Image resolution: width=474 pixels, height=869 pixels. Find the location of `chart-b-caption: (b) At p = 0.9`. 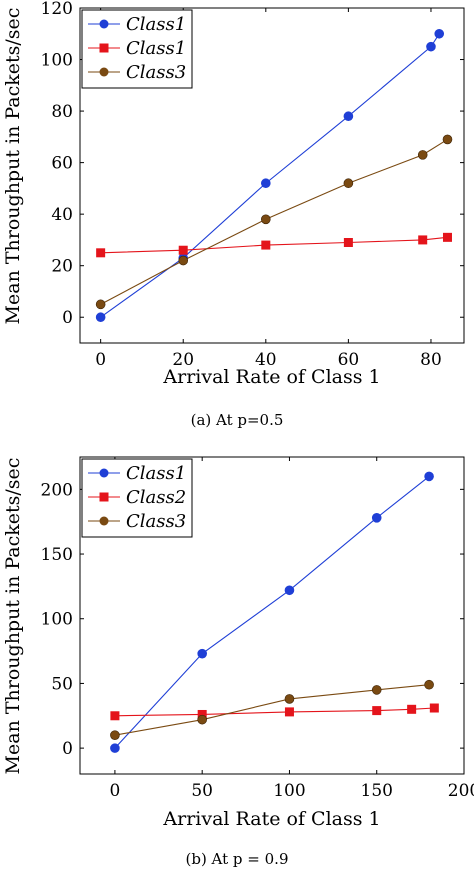

chart-b-caption: (b) At p = 0.9 is located at coordinates (236, 859).